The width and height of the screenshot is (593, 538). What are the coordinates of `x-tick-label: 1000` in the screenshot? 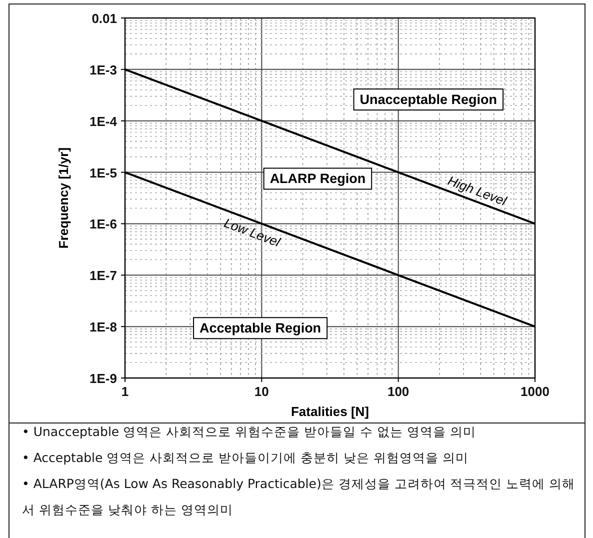 It's located at (535, 391).